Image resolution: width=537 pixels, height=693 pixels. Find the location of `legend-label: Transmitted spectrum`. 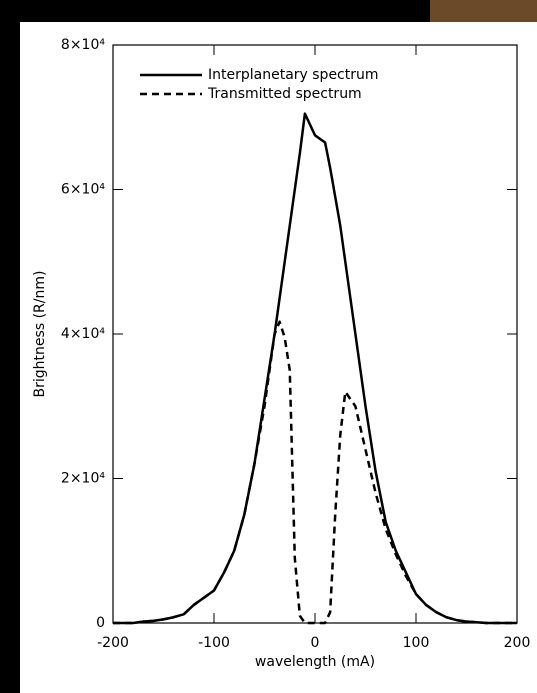

legend-label: Transmitted spectrum is located at coordinates (284, 94).